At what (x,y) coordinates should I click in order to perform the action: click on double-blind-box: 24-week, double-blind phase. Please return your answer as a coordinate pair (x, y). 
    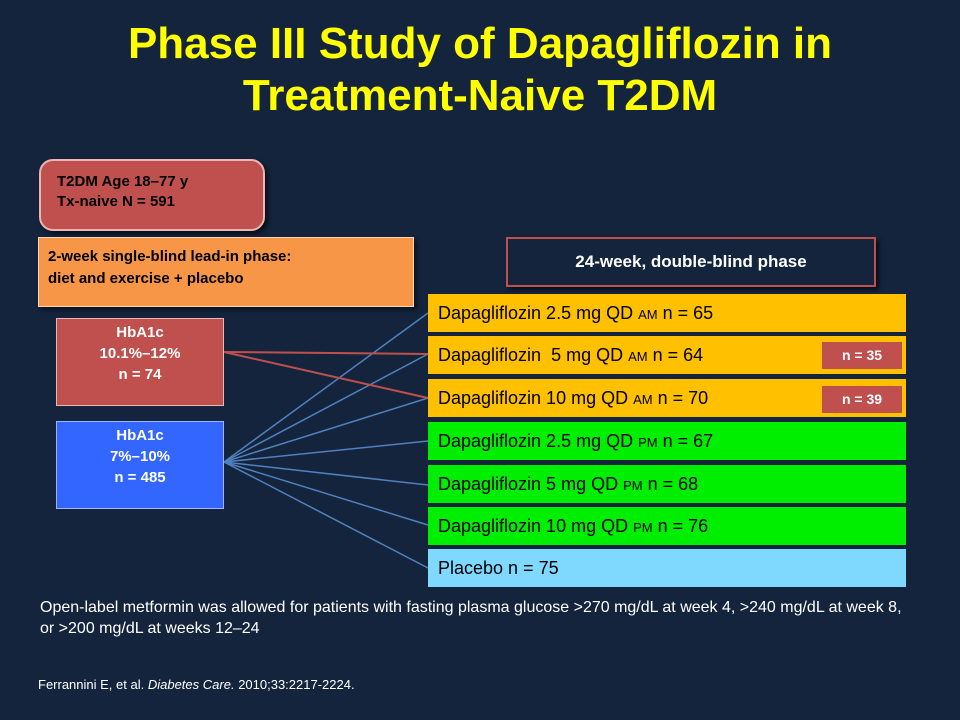
    Looking at the image, I should click on (691, 262).